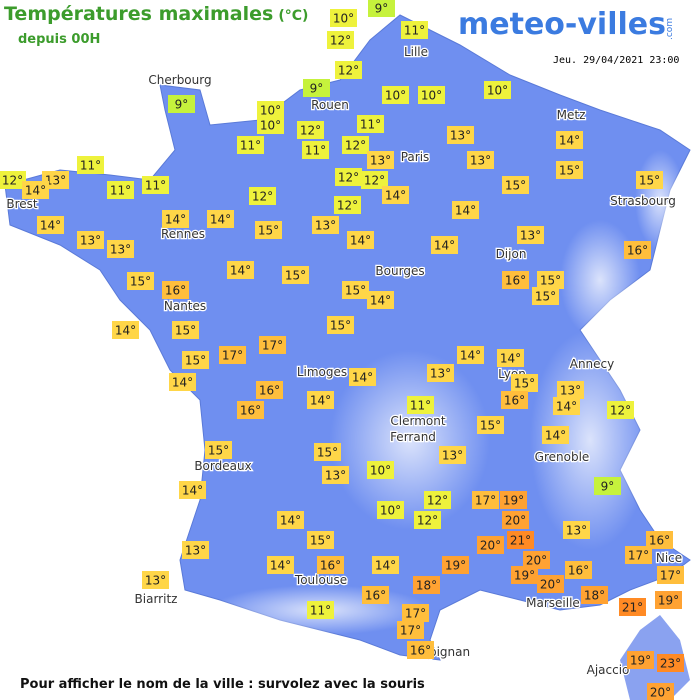  Describe the element at coordinates (269, 390) in the screenshot. I see `temp-badge: 16°` at that location.